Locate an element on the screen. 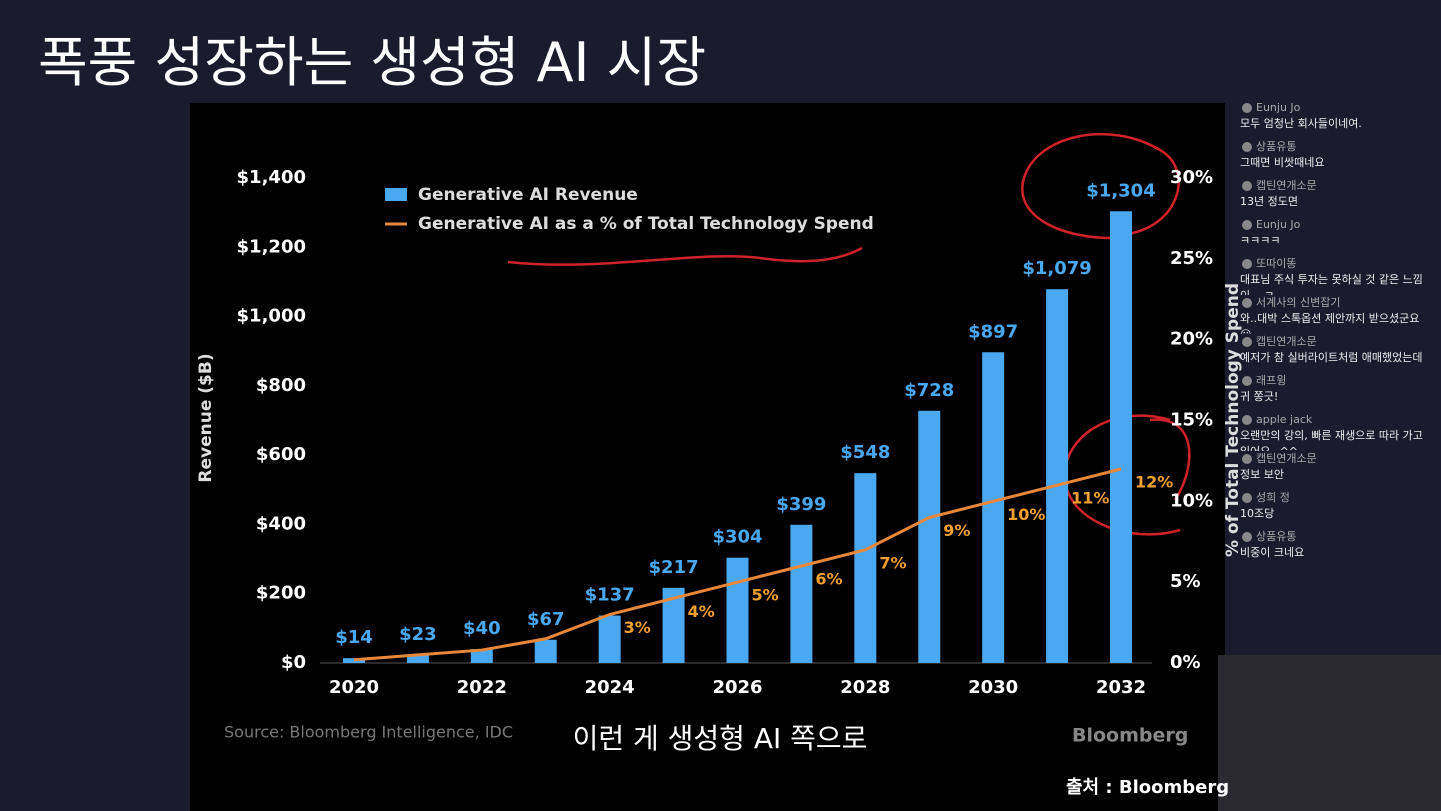  value-label: $399 is located at coordinates (801, 504).